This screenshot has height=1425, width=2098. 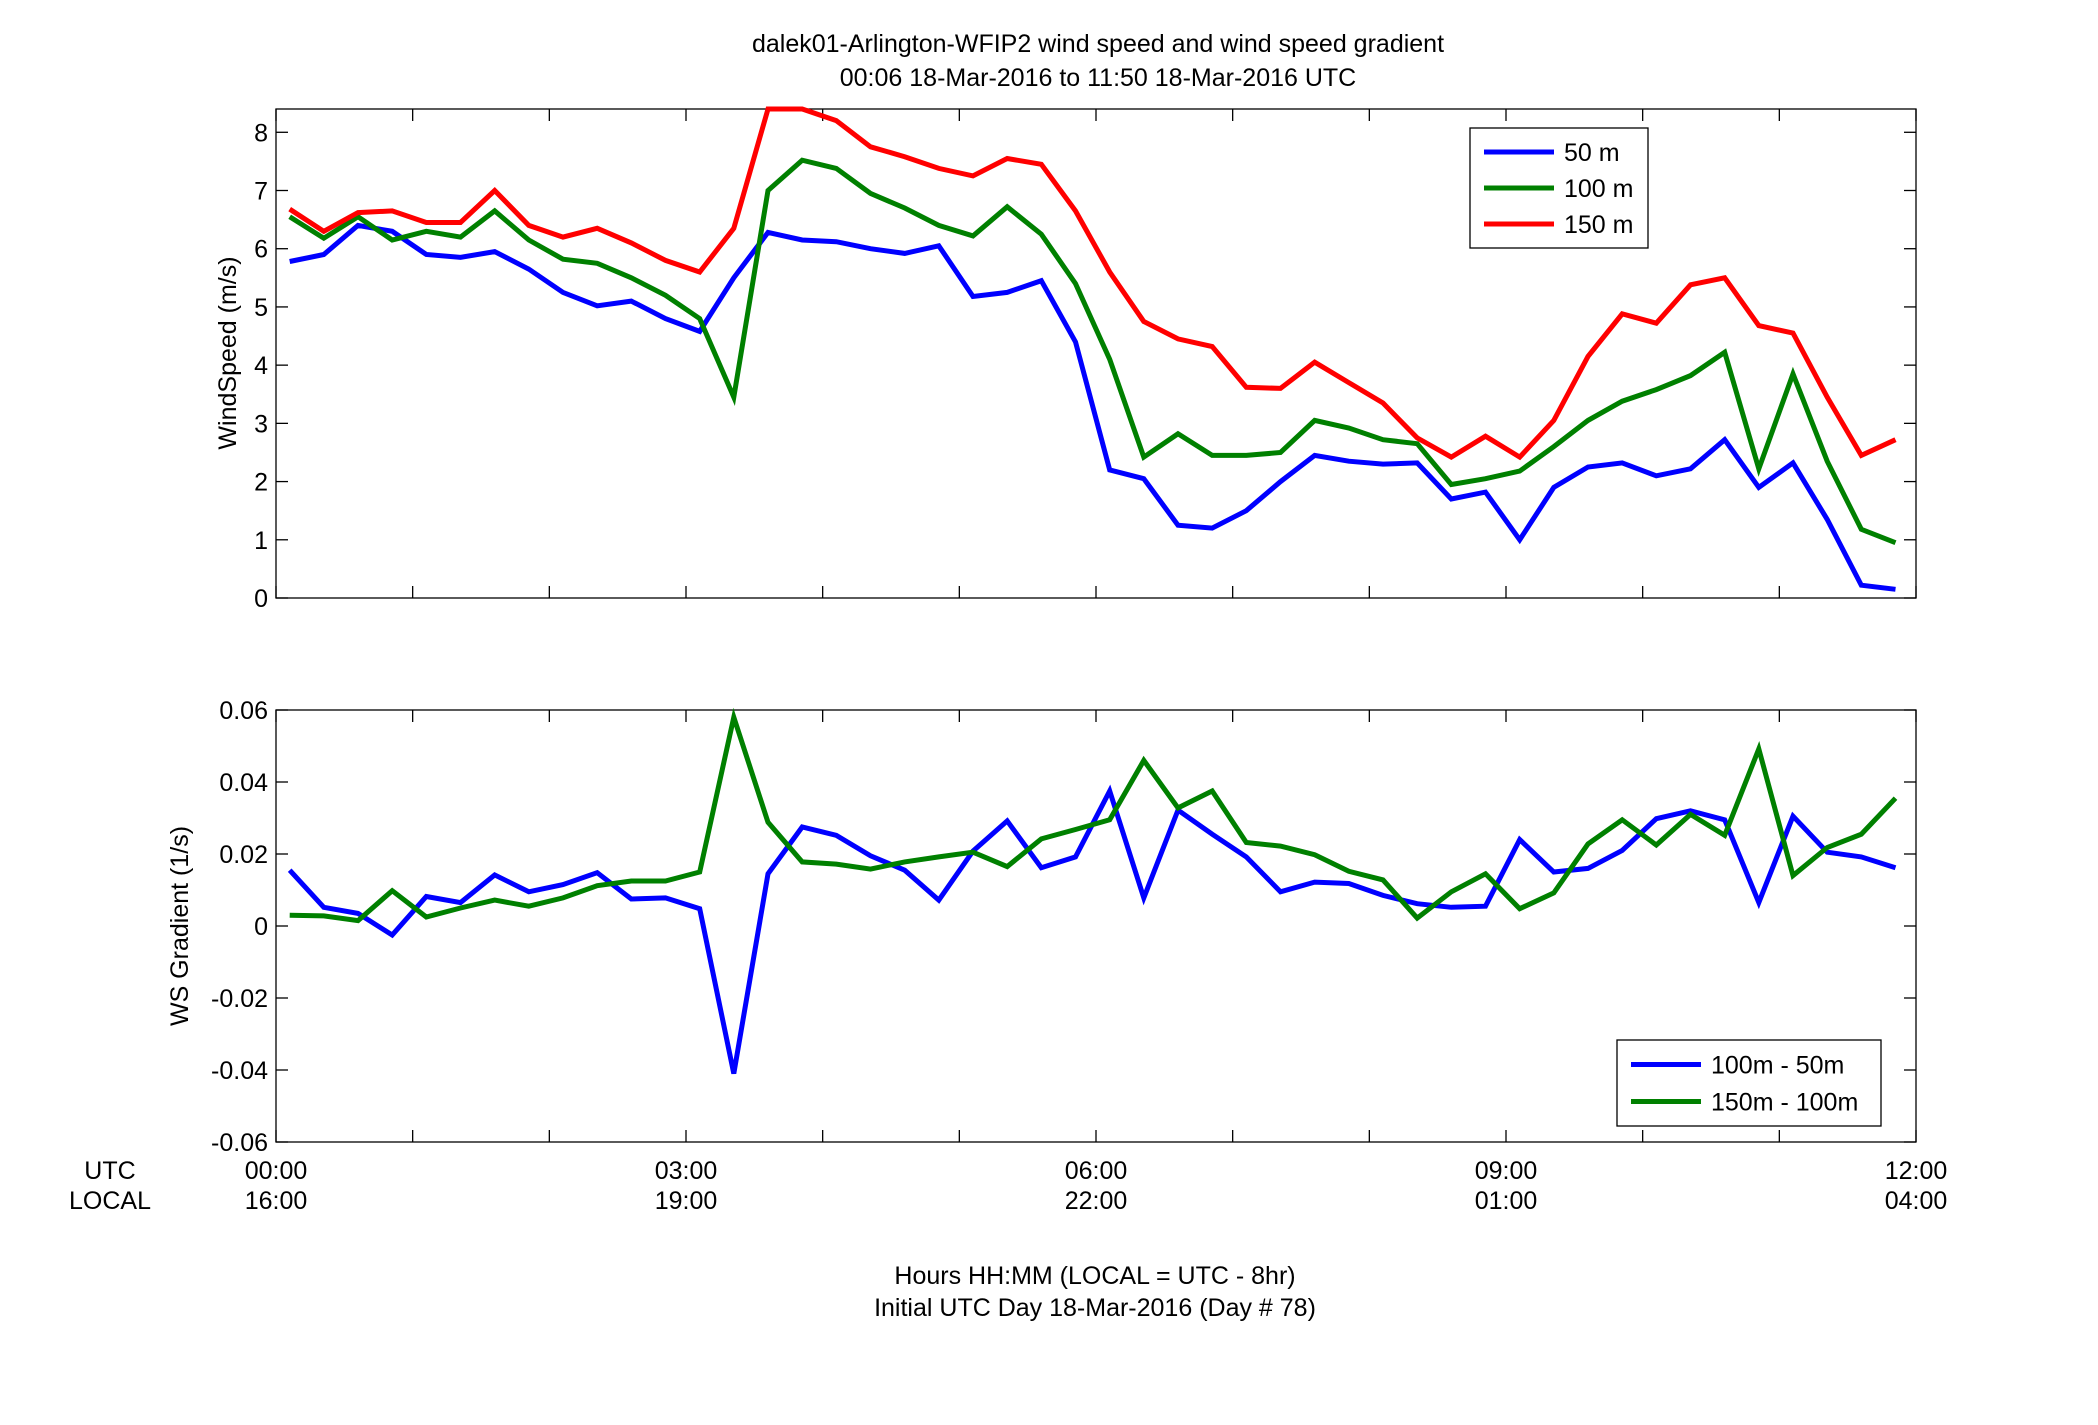 I want to click on legend-entry: 150m - 100m, so click(x=1784, y=1103).